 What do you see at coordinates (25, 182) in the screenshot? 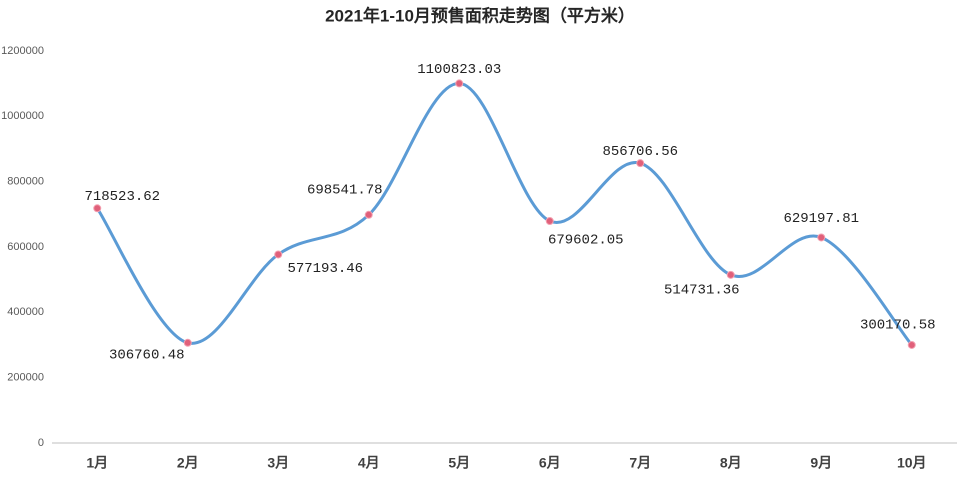
I see `y-tick-label: 800000` at bounding box center [25, 182].